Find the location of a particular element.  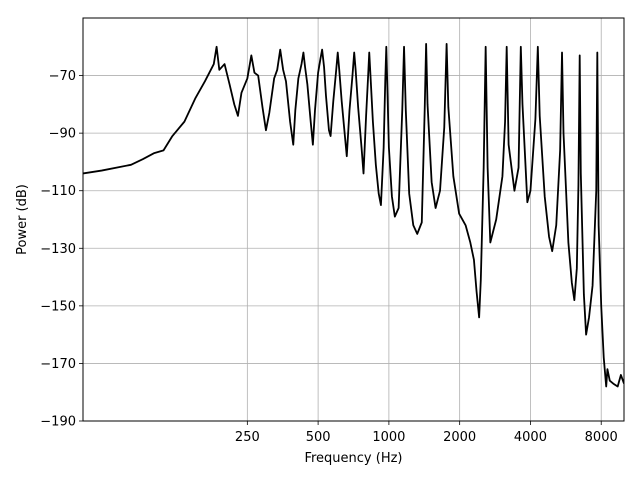

y-tick-label: −190 is located at coordinates (58, 422).